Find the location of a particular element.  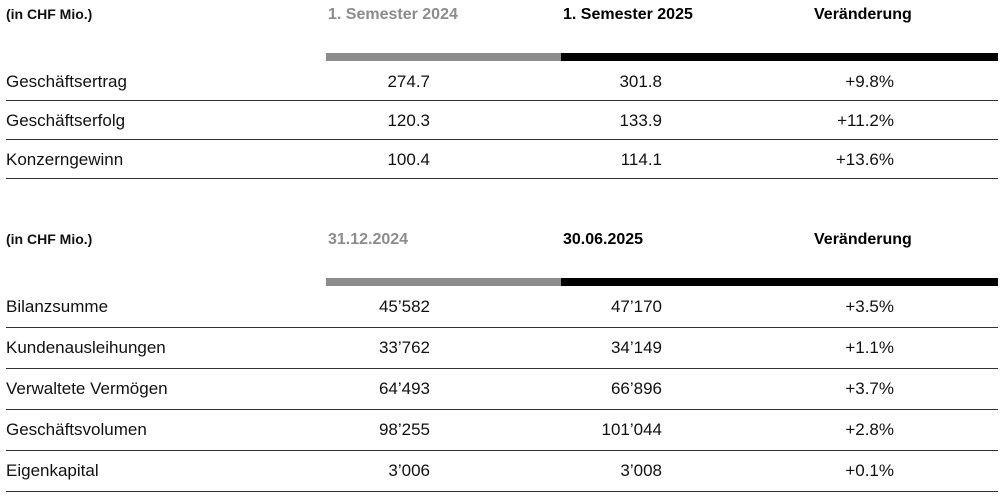

current-value: 301.8 is located at coordinates (640, 81).